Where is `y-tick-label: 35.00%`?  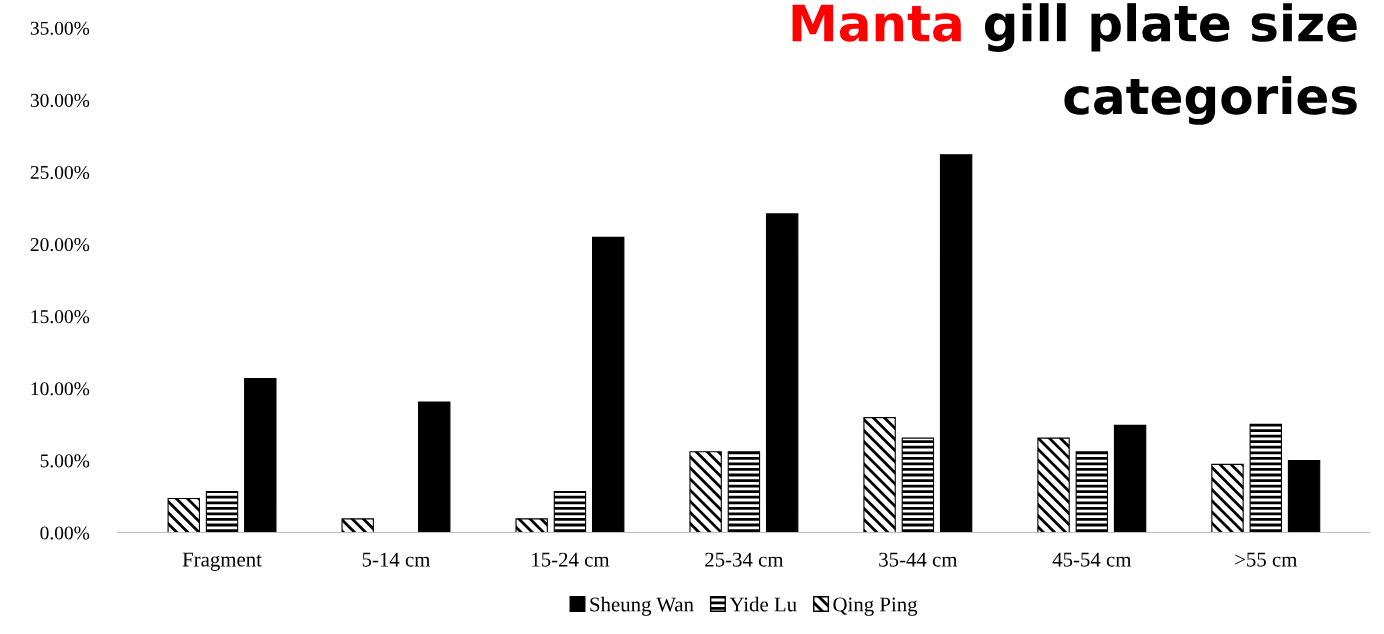 y-tick-label: 35.00% is located at coordinates (60, 28).